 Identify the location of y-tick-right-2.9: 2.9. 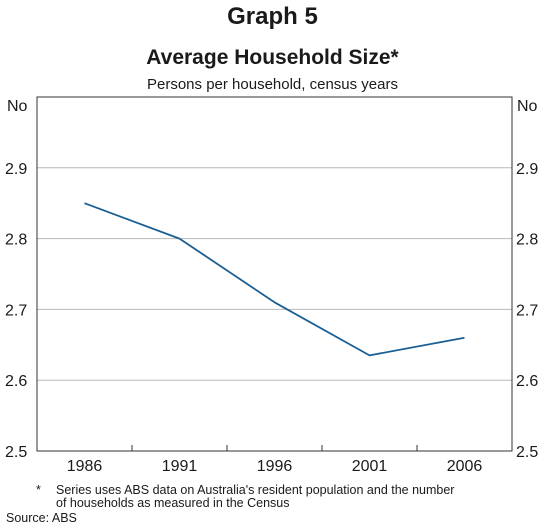
(527, 169).